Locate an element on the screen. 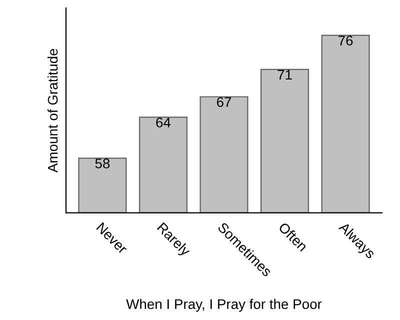 The height and width of the screenshot is (320, 400). data-label: 71 is located at coordinates (285, 75).